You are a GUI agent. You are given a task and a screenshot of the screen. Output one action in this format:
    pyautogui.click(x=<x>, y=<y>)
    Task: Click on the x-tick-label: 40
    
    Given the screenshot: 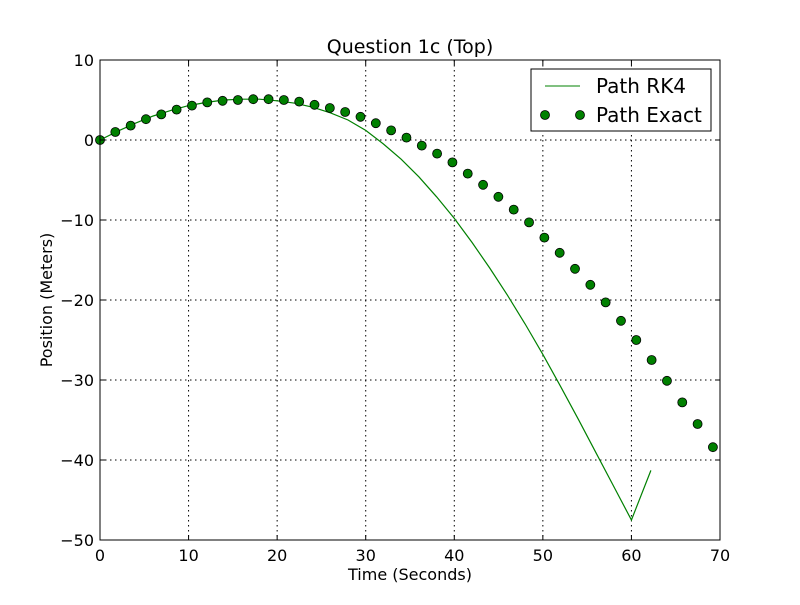 What is the action you would take?
    pyautogui.click(x=454, y=555)
    